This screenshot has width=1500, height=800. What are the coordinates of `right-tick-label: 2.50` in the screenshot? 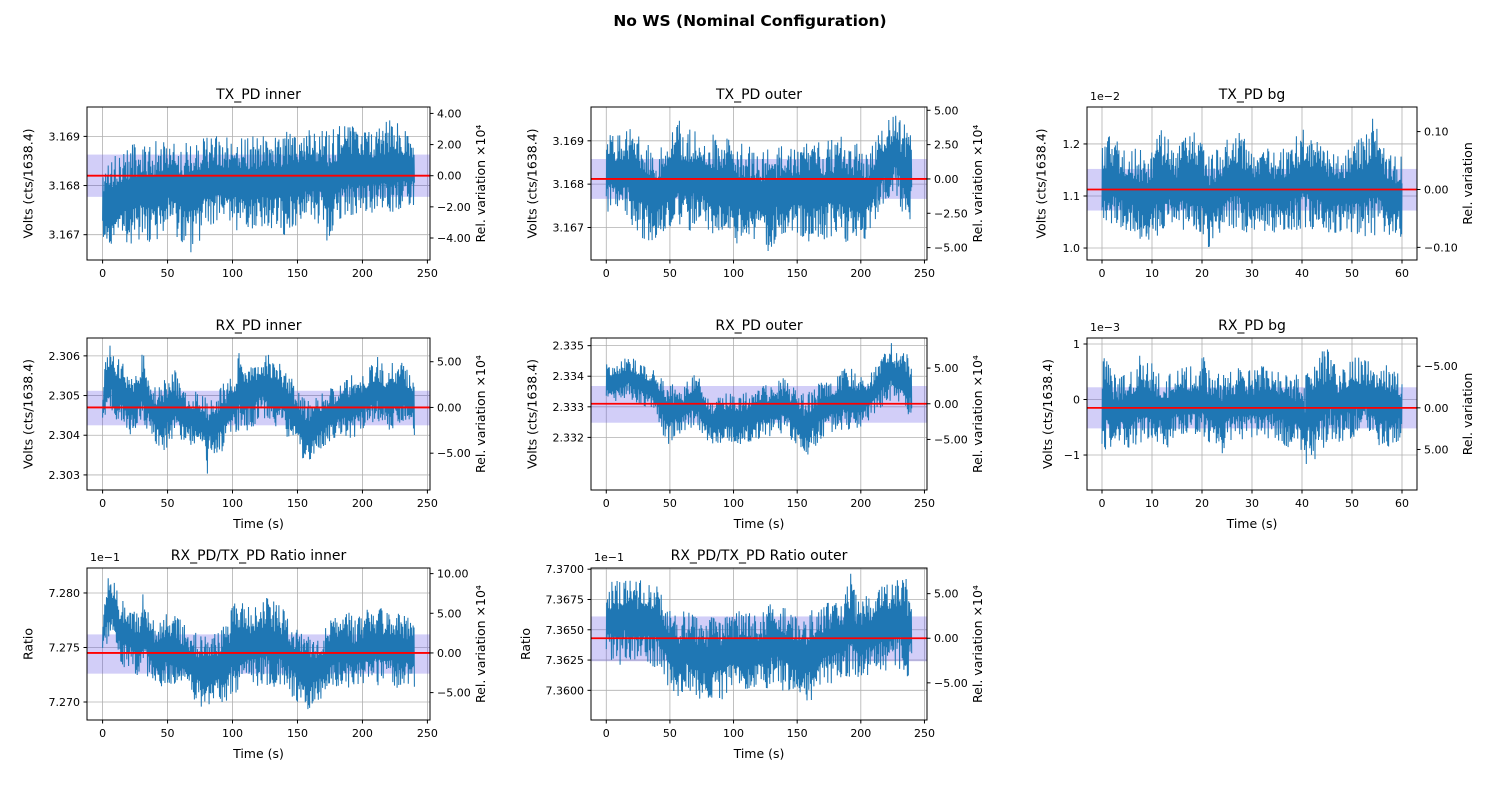 It's located at (946, 145).